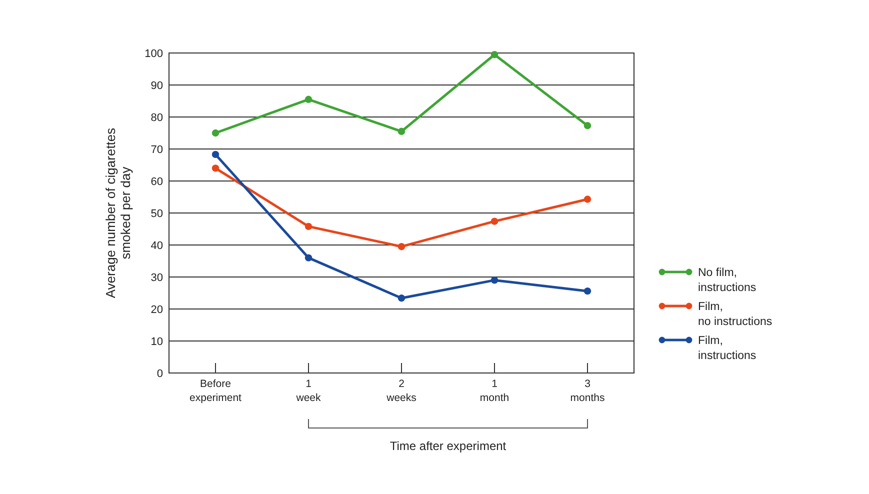  What do you see at coordinates (156, 214) in the screenshot?
I see `y-tick-label: 50` at bounding box center [156, 214].